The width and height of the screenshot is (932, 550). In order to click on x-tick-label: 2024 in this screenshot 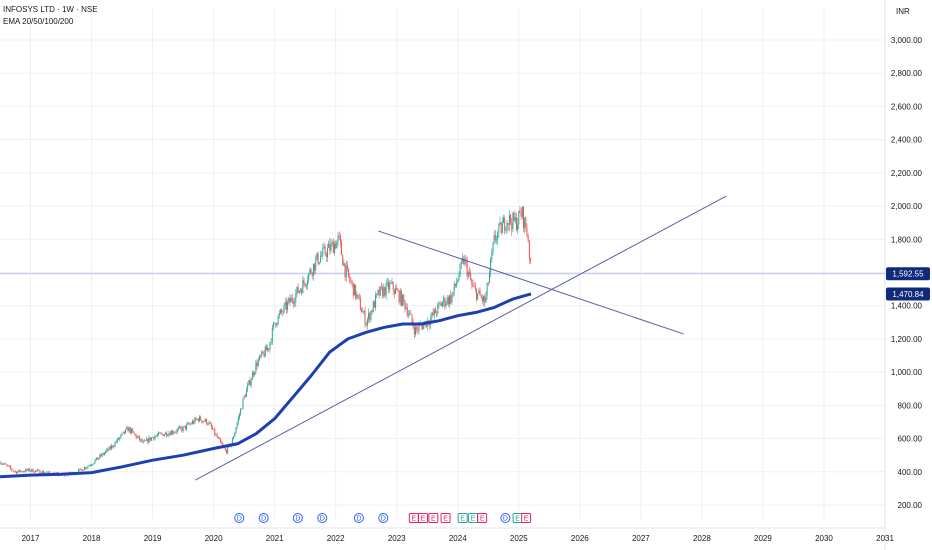, I will do `click(458, 538)`.